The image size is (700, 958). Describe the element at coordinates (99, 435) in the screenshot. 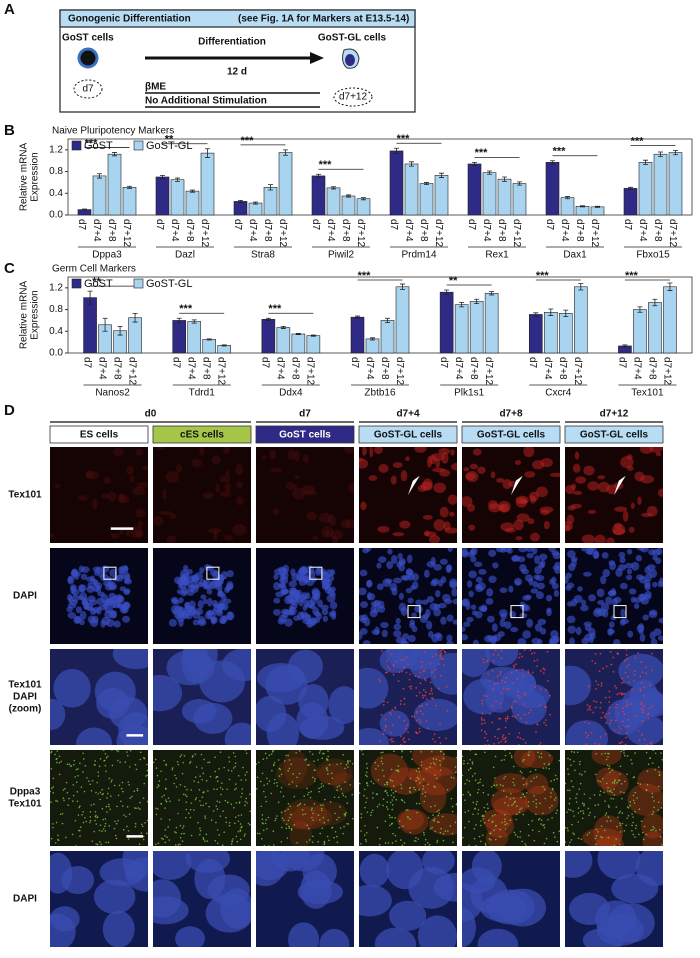

I see `column-label: ES cells` at that location.